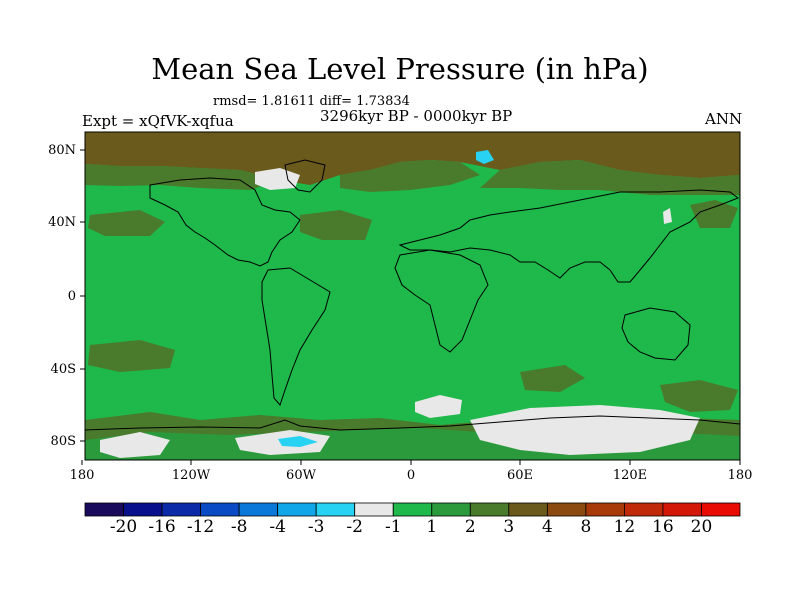  What do you see at coordinates (316, 527) in the screenshot?
I see `colorbar-label: -3` at bounding box center [316, 527].